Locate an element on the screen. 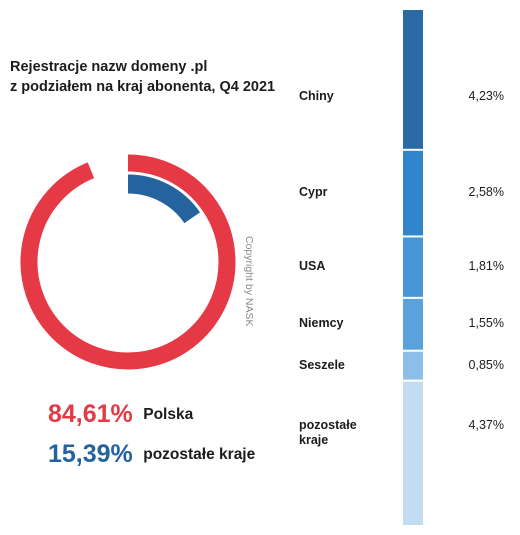 The image size is (520, 535). summary-other-value: 15,39% is located at coordinates (90, 454).